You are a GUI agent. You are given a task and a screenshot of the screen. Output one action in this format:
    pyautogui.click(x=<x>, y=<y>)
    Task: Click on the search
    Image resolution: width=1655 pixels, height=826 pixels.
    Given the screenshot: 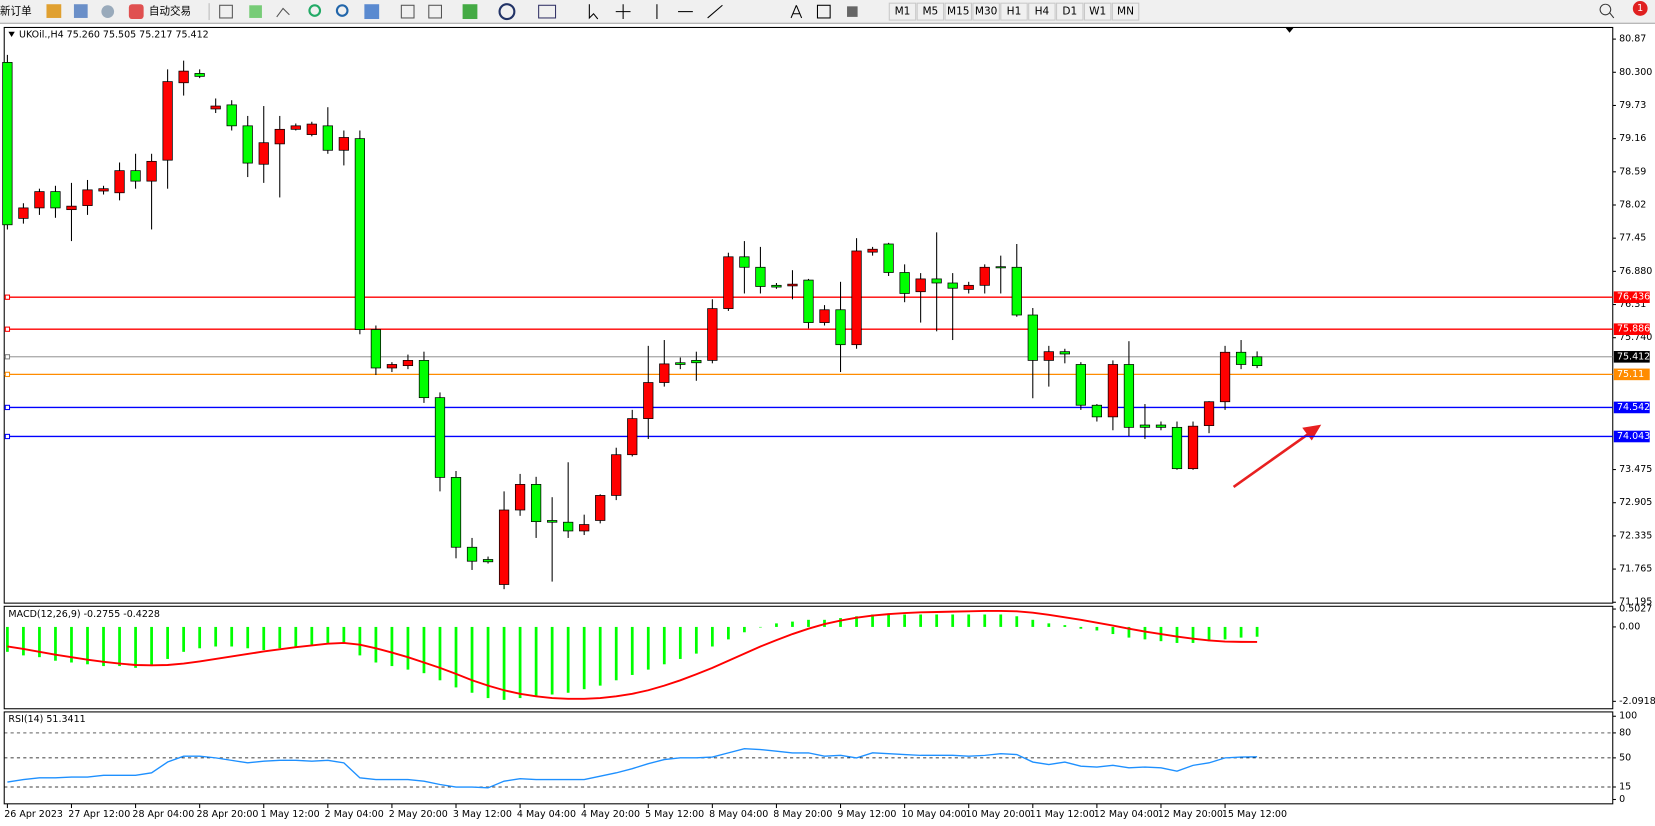 What is the action you would take?
    pyautogui.click(x=1607, y=11)
    